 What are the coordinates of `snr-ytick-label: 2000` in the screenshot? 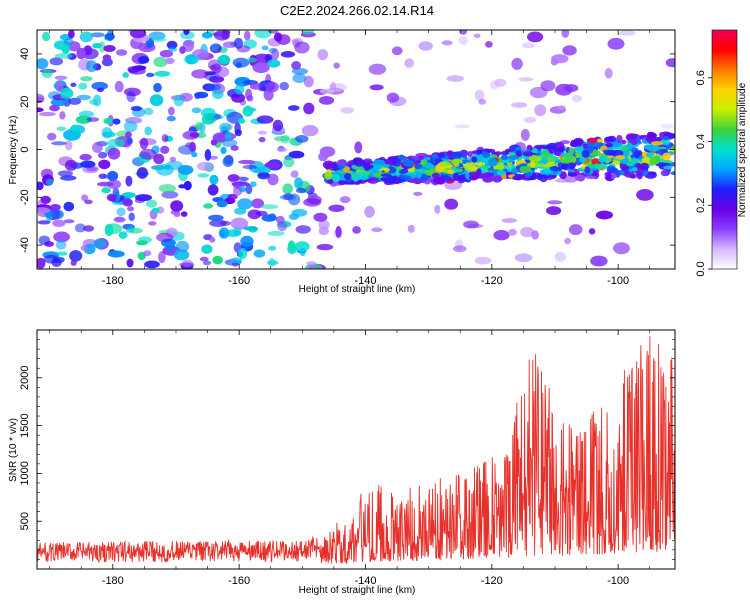 It's located at (25, 378).